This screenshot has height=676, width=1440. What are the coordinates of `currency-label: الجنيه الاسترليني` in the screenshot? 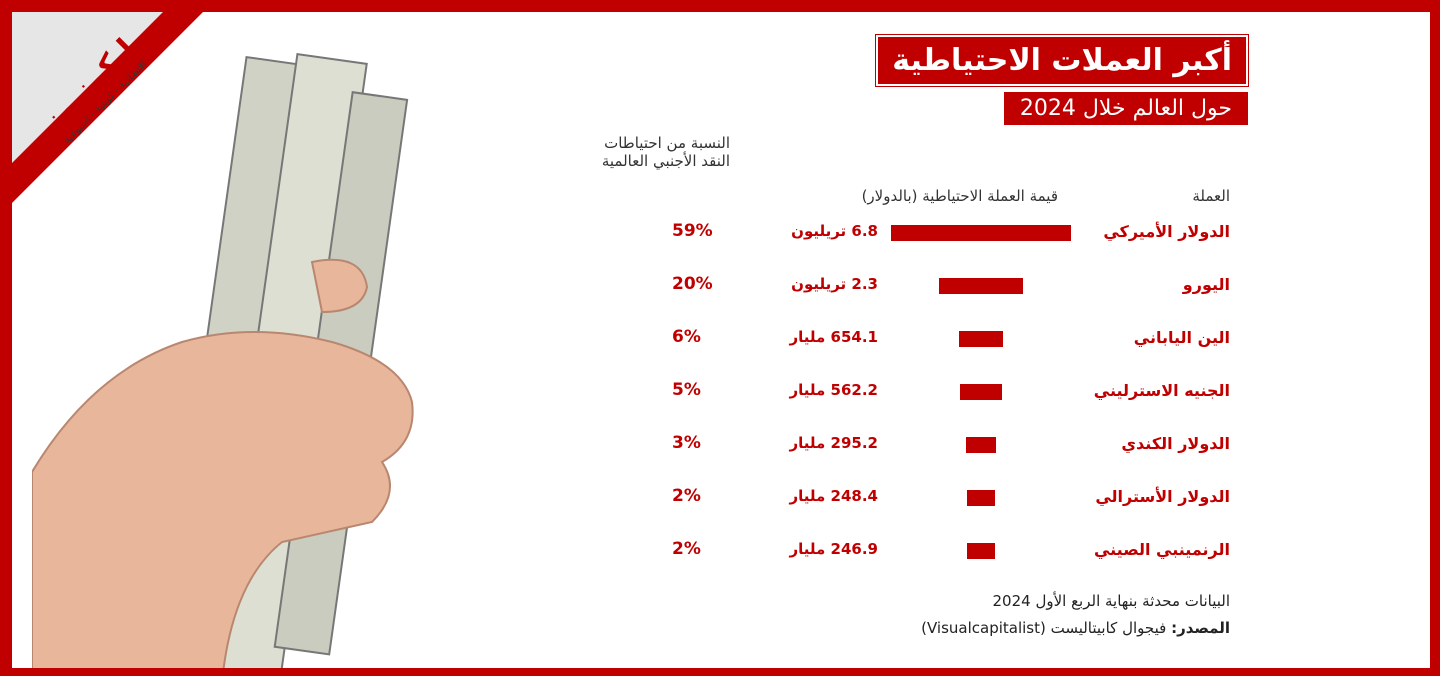 It's located at (1161, 390).